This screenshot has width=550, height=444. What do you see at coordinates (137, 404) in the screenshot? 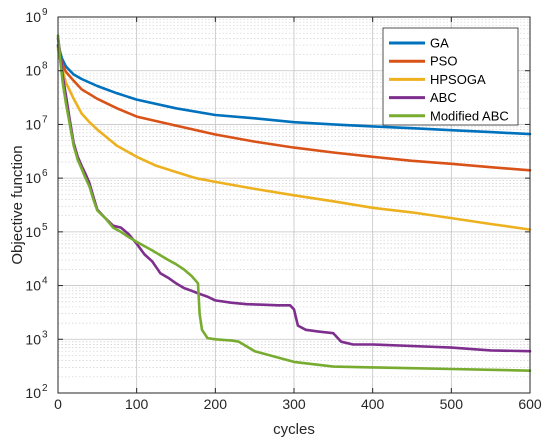
I see `x-tick-label: 100` at bounding box center [137, 404].